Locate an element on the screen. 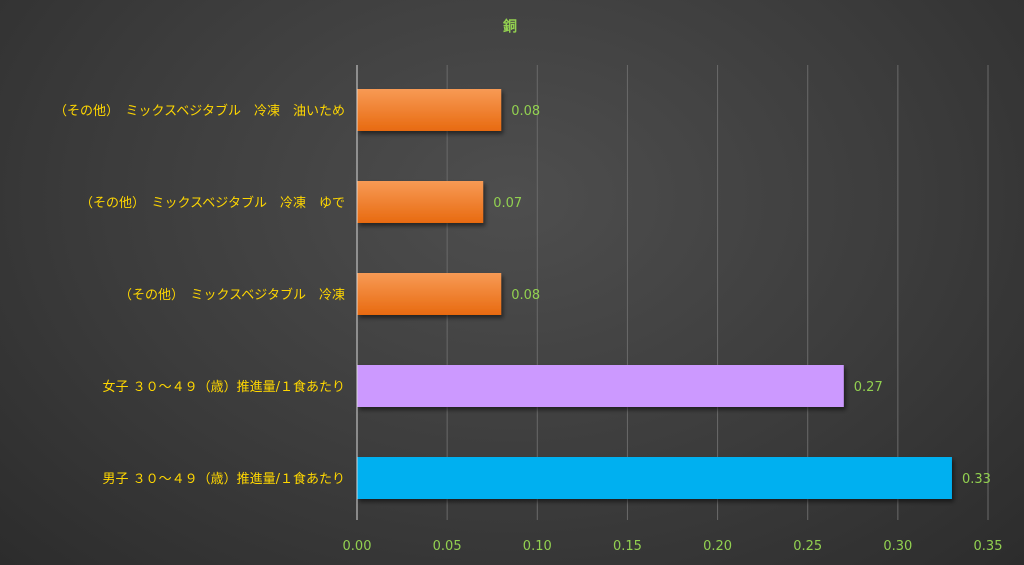  data-label: 0.27 is located at coordinates (868, 387).